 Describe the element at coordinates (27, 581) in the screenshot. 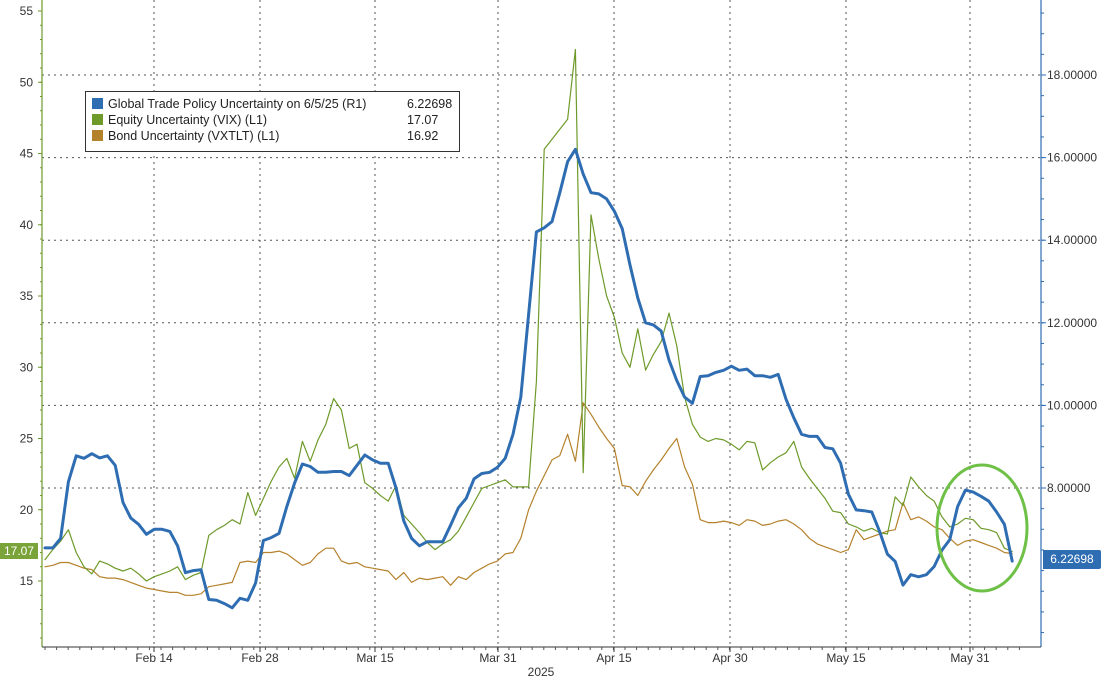

I see `left-tick-label: 15` at that location.